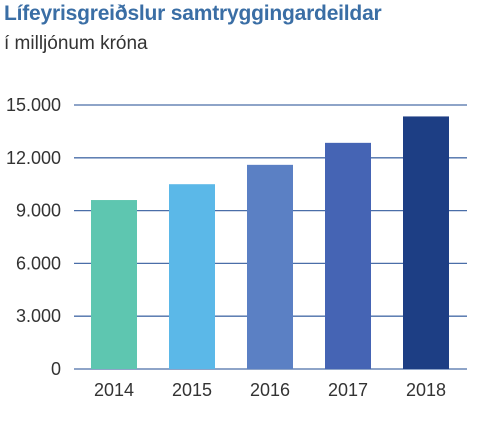  I want to click on bar-2014, so click(114, 284).